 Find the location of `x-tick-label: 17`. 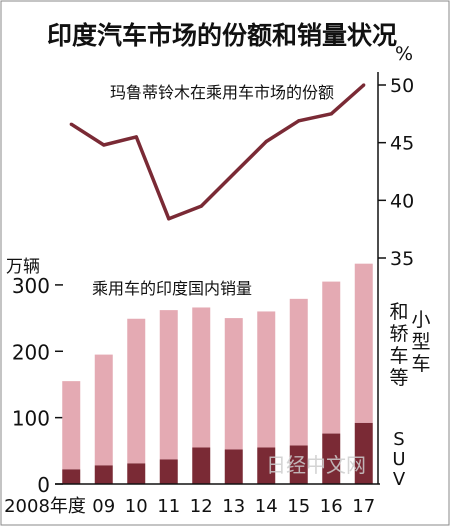

x-tick-label: 17 is located at coordinates (363, 506).